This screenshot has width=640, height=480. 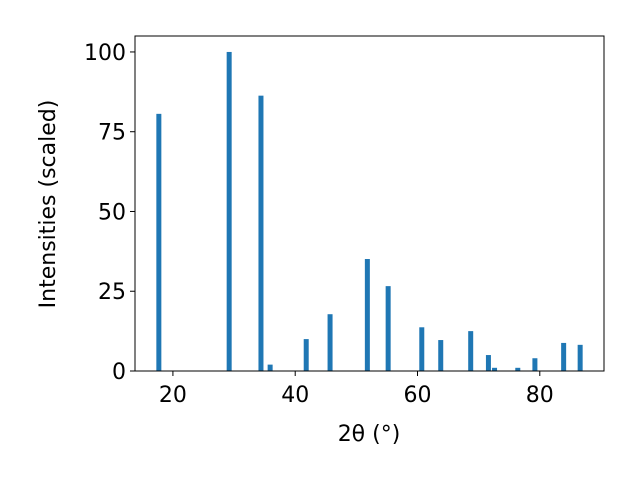 I want to click on x-tick-label: 80, so click(x=540, y=395).